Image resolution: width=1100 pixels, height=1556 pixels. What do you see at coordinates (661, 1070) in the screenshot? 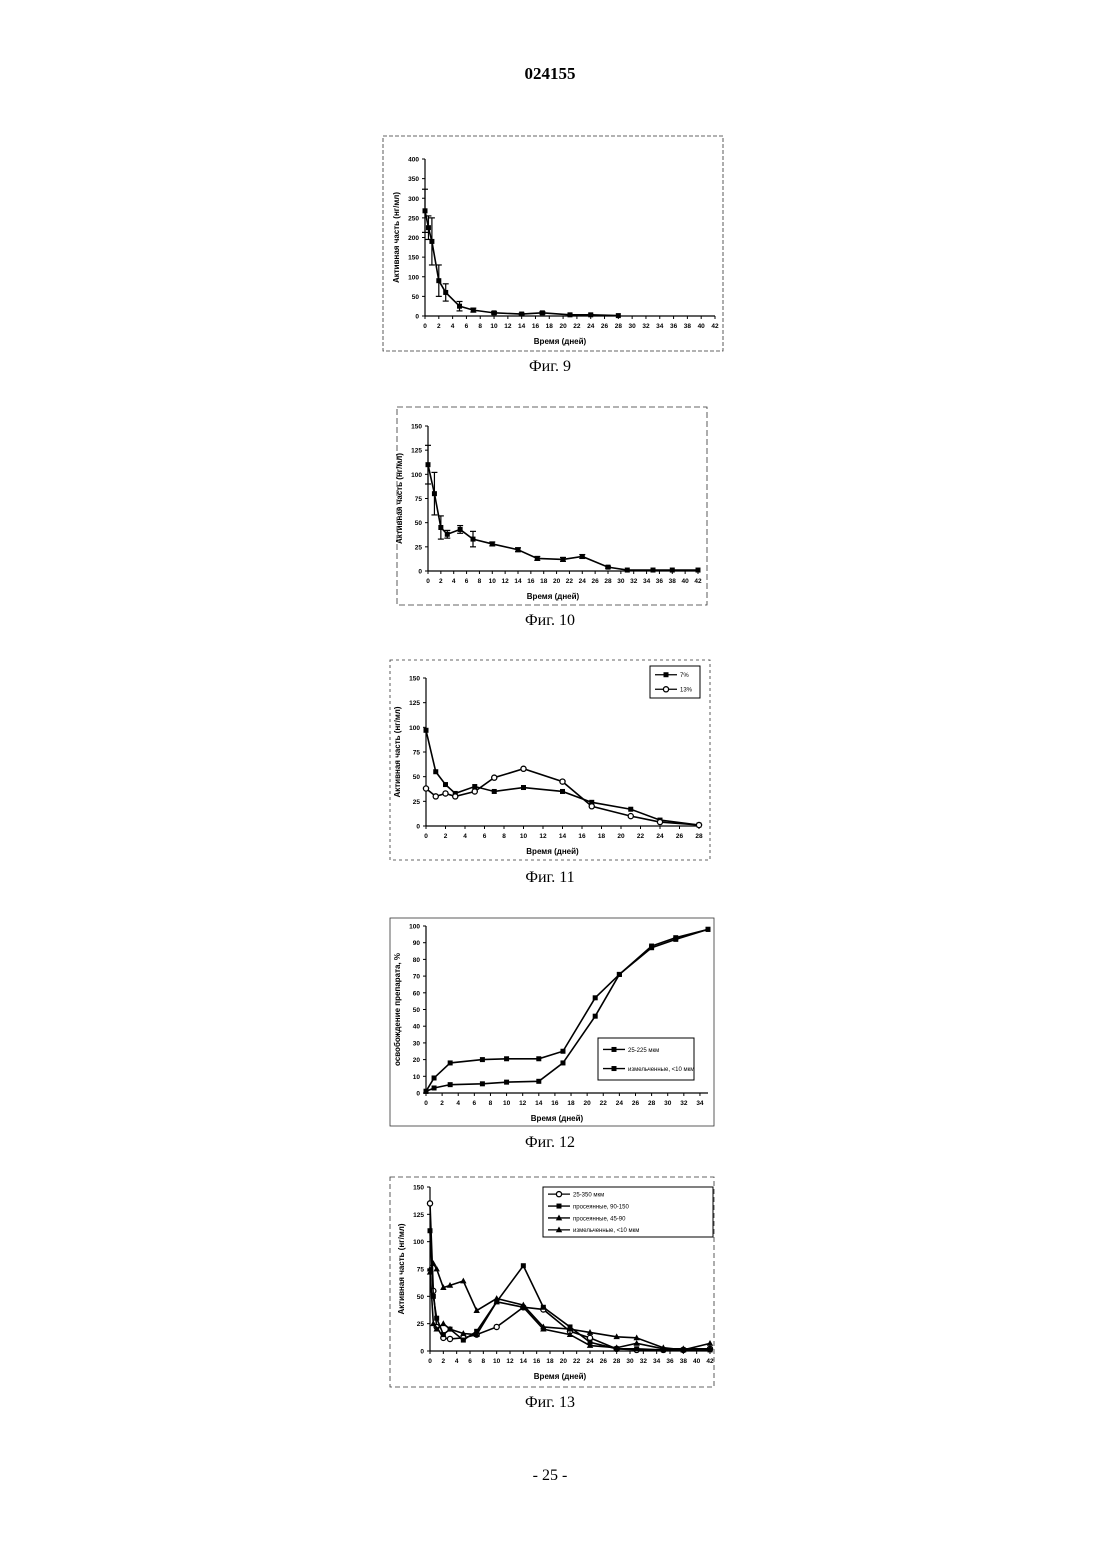
I see `legend-label: измельченные, <10 мкм` at bounding box center [661, 1070].